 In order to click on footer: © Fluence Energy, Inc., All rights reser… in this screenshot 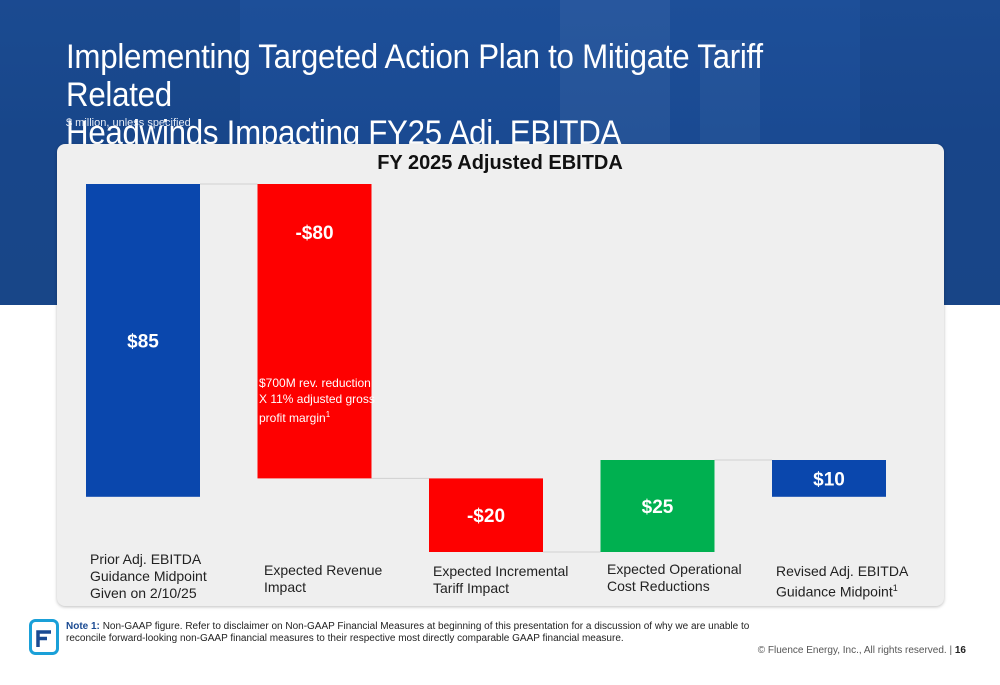, I will do `click(862, 650)`.